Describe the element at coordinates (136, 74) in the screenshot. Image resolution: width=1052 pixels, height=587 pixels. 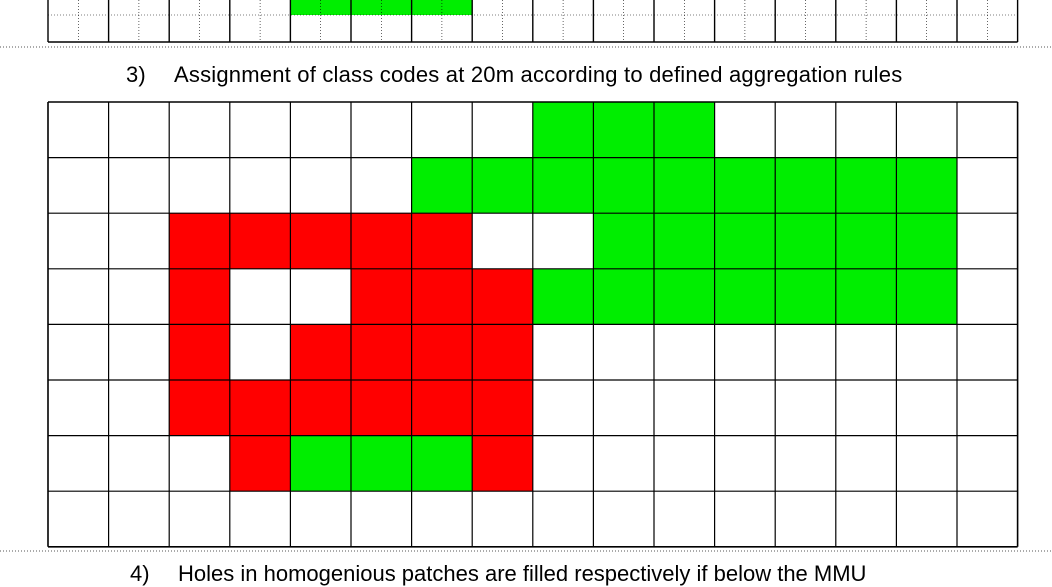
I see `step-3-number: 3)` at that location.